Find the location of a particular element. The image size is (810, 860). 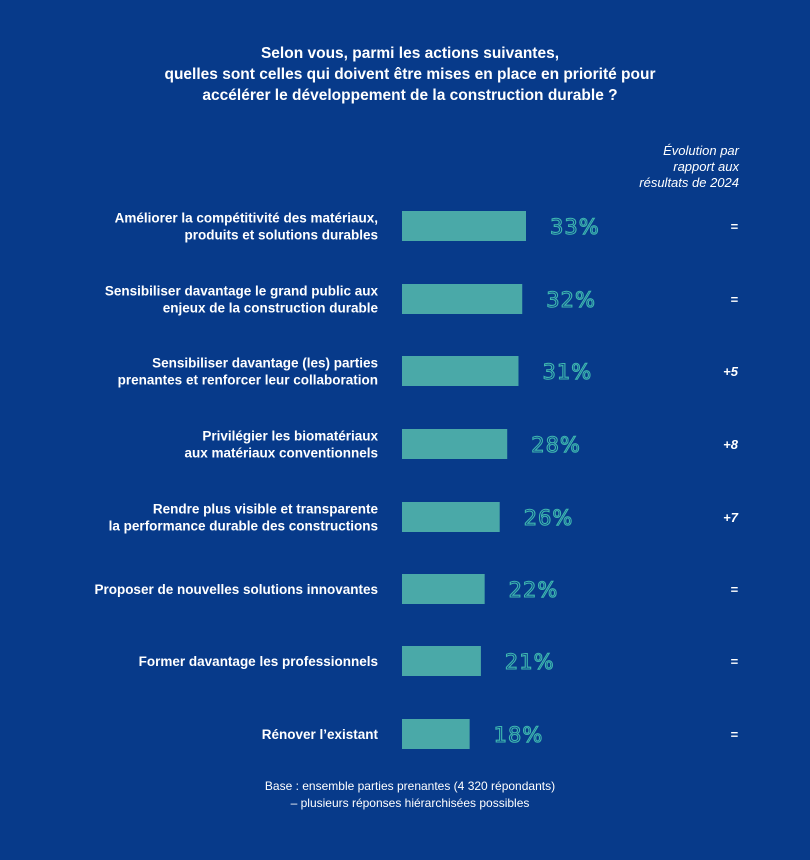

category-label-3-line-1: Sensibiliser davantage (les) parties is located at coordinates (265, 363).